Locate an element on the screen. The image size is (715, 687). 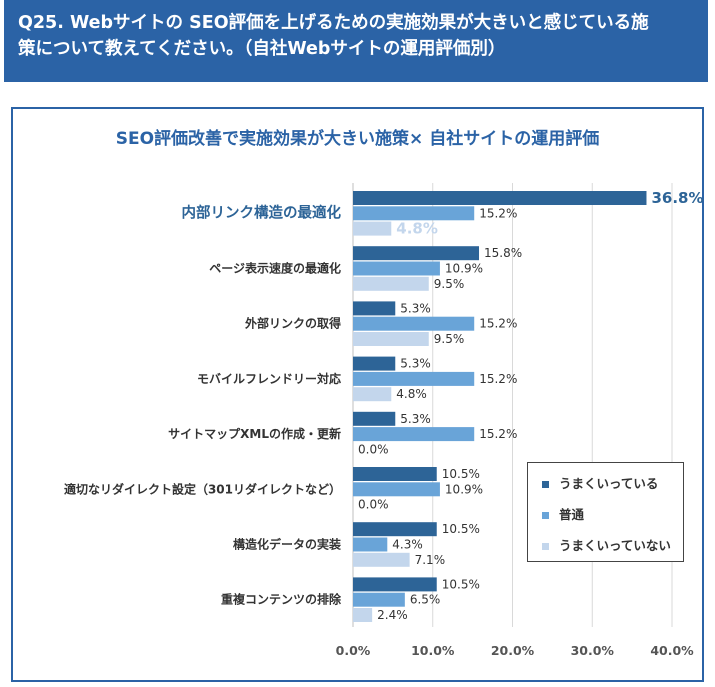
question-line-2: 策について教えてください。（自社Webサイトの運用評価別） is located at coordinates (262, 49).